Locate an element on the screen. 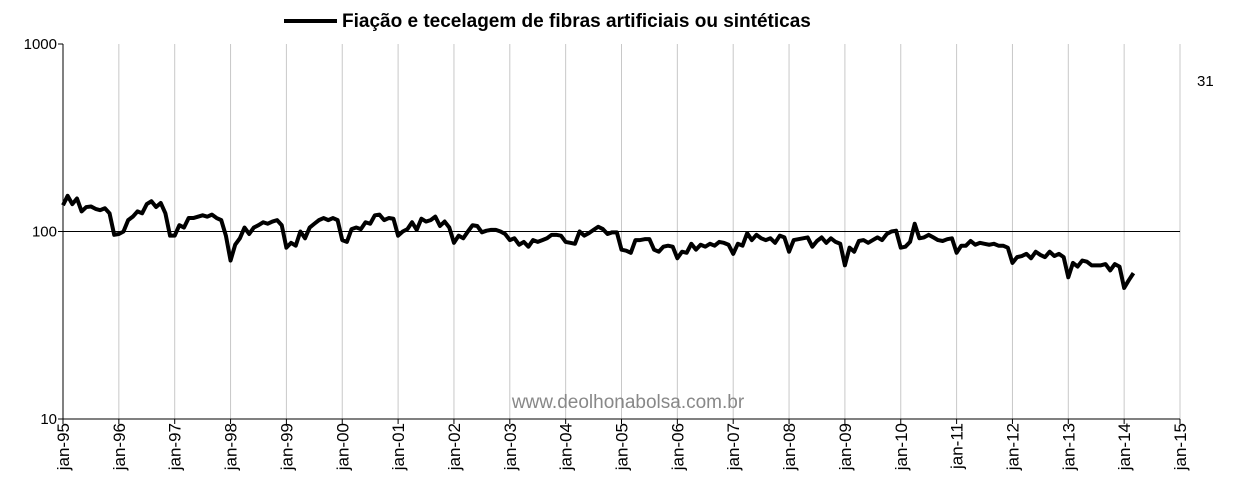 Image resolution: width=1234 pixels, height=502 pixels. x-tick-label: jan-98 is located at coordinates (231, 447).